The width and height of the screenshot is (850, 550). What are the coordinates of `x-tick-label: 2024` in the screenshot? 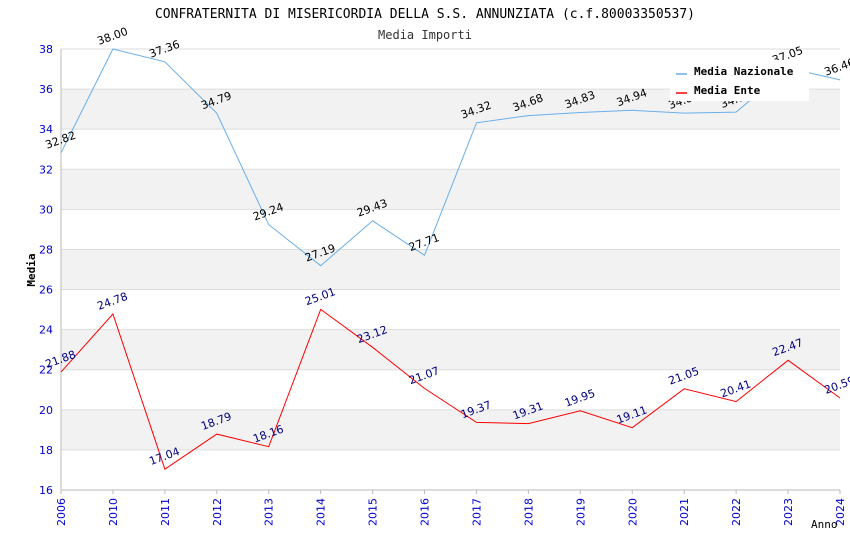 It's located at (840, 512).